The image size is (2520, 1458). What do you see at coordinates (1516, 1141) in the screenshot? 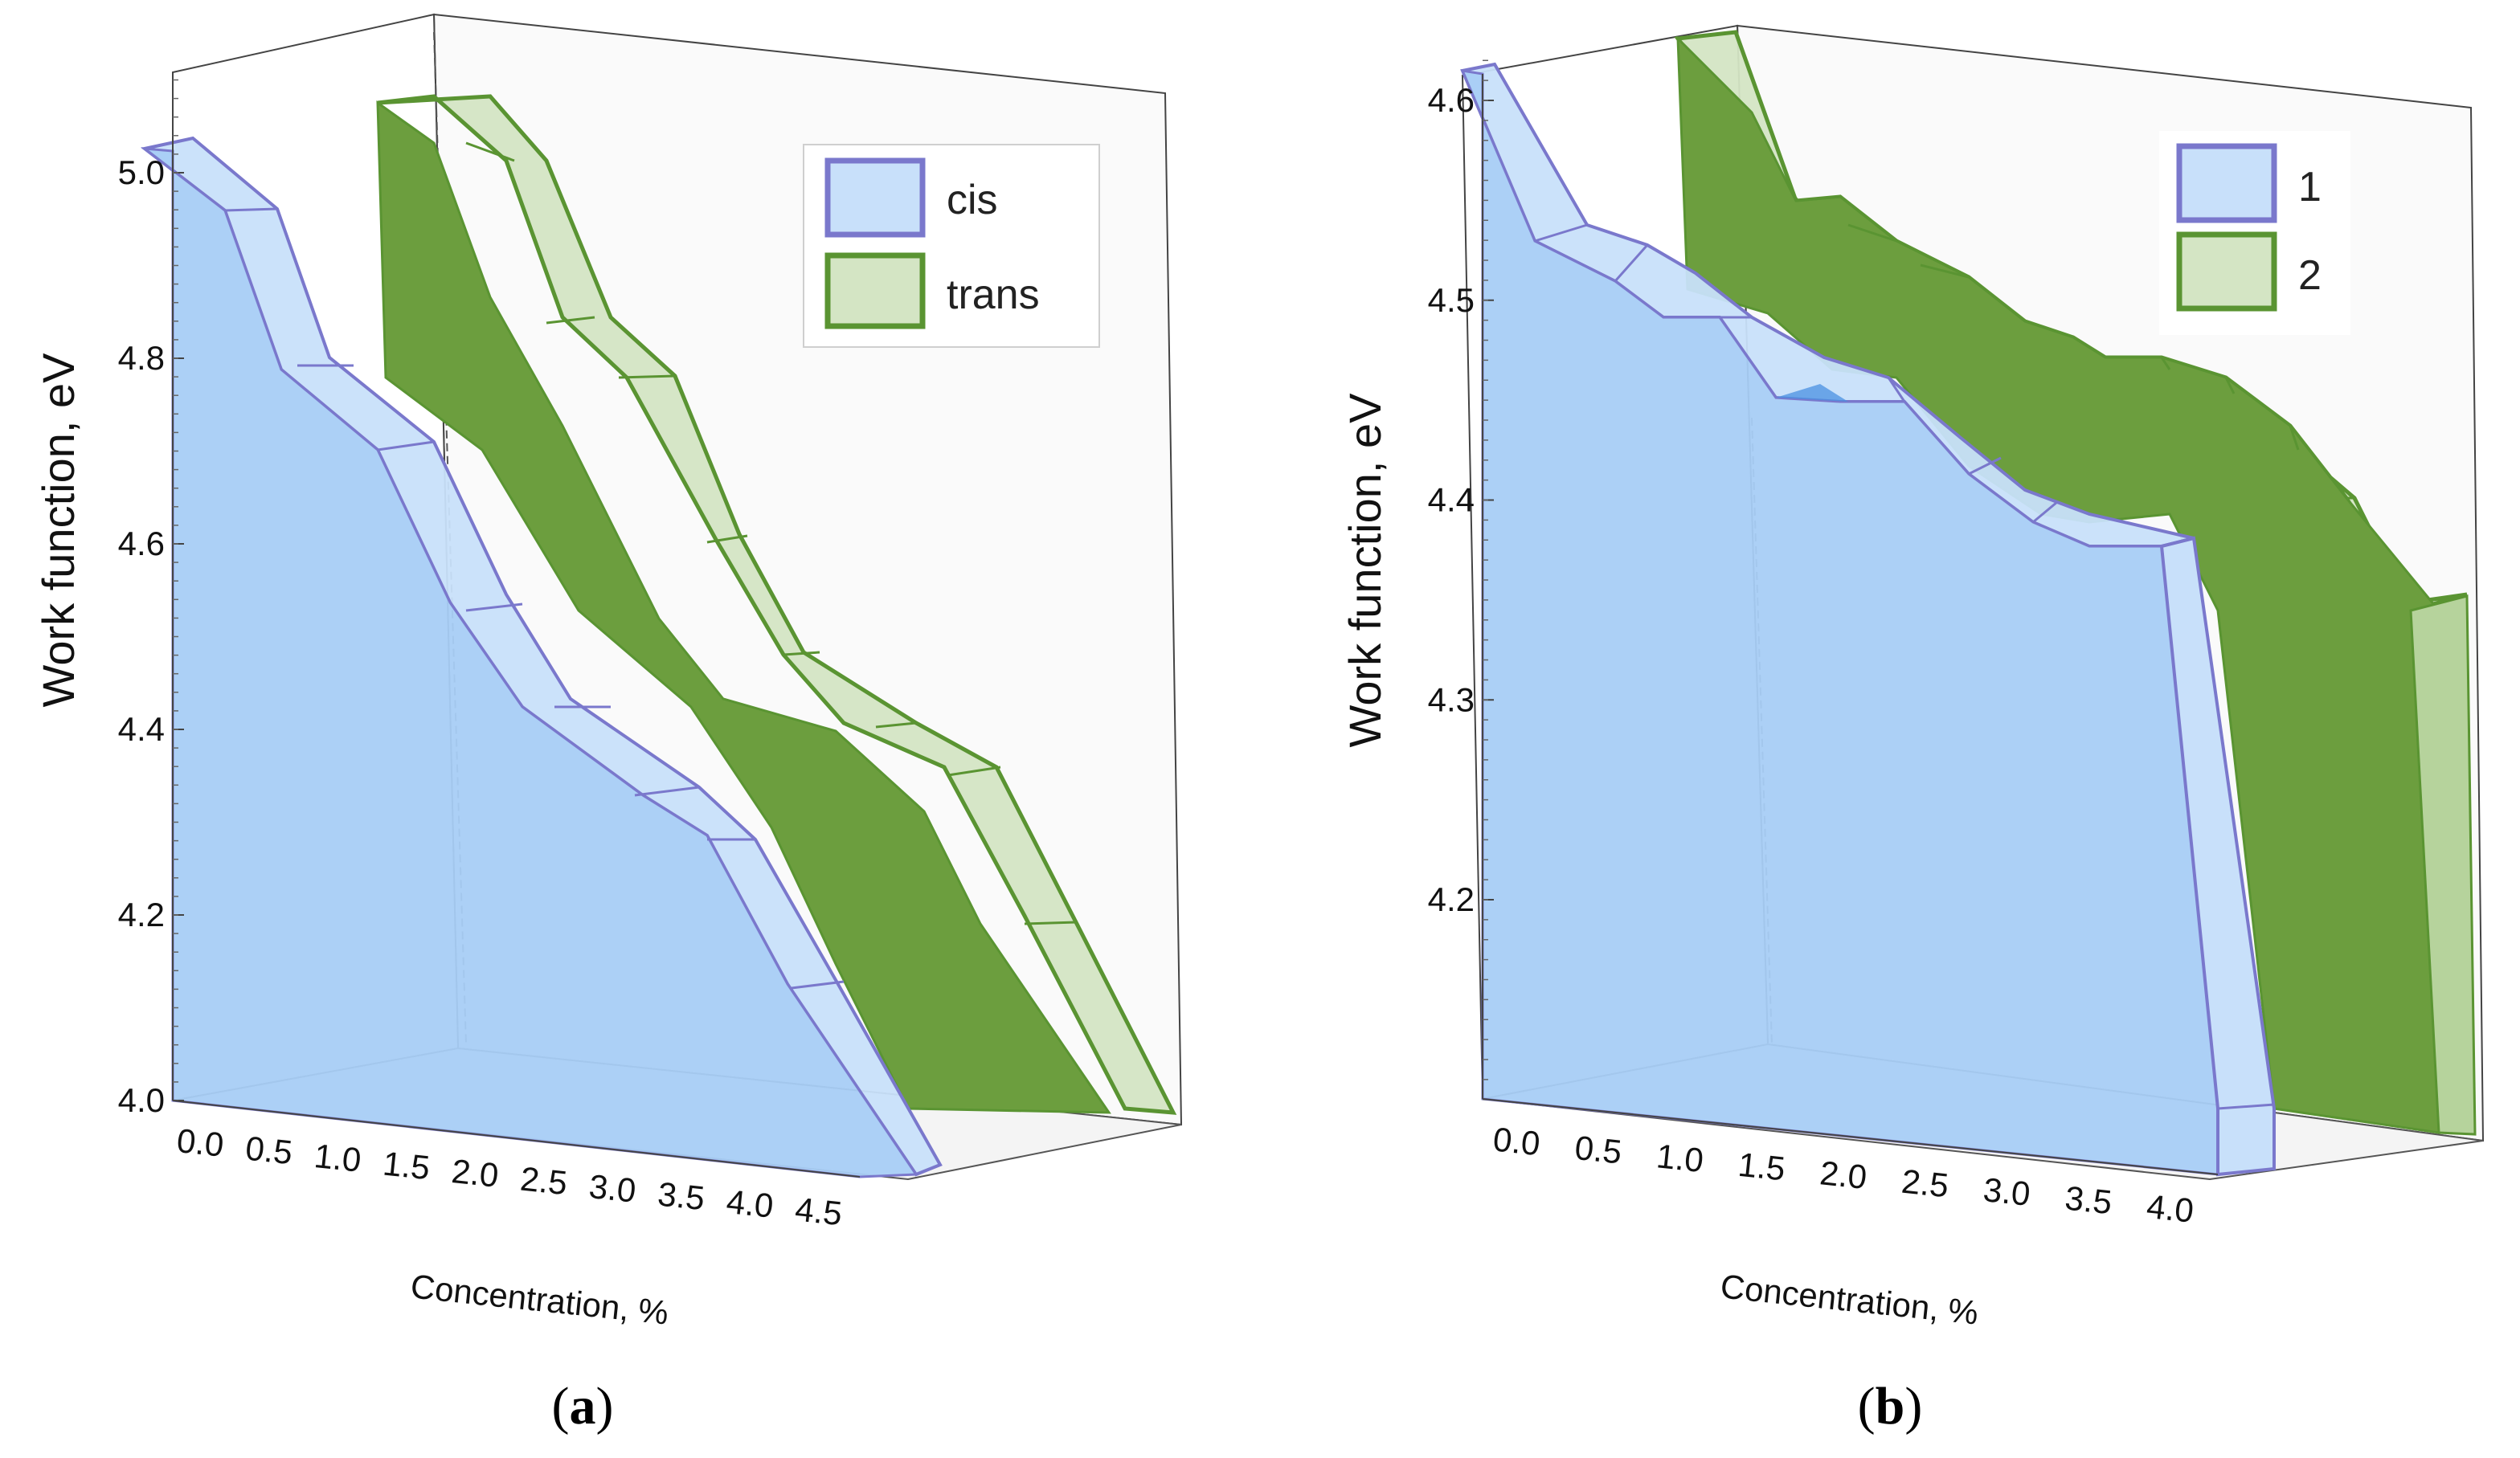
I see `panel-b-x-tick-label-0: 0.0` at bounding box center [1516, 1141].